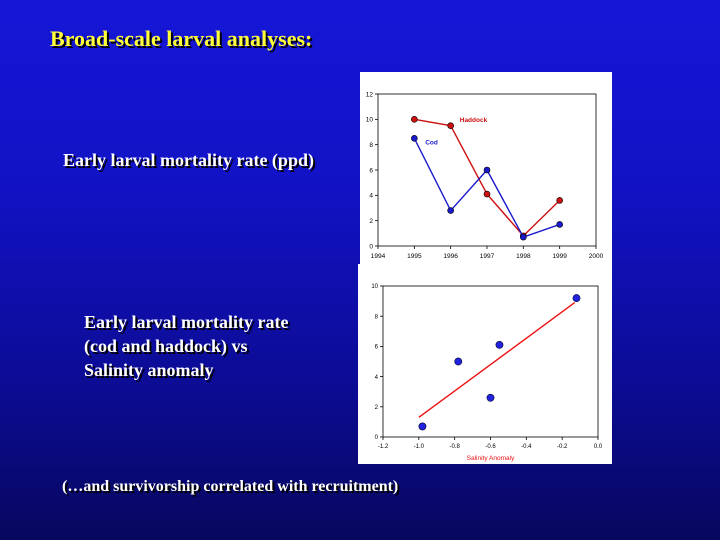  I want to click on x-tick-label: 2000, so click(596, 256).